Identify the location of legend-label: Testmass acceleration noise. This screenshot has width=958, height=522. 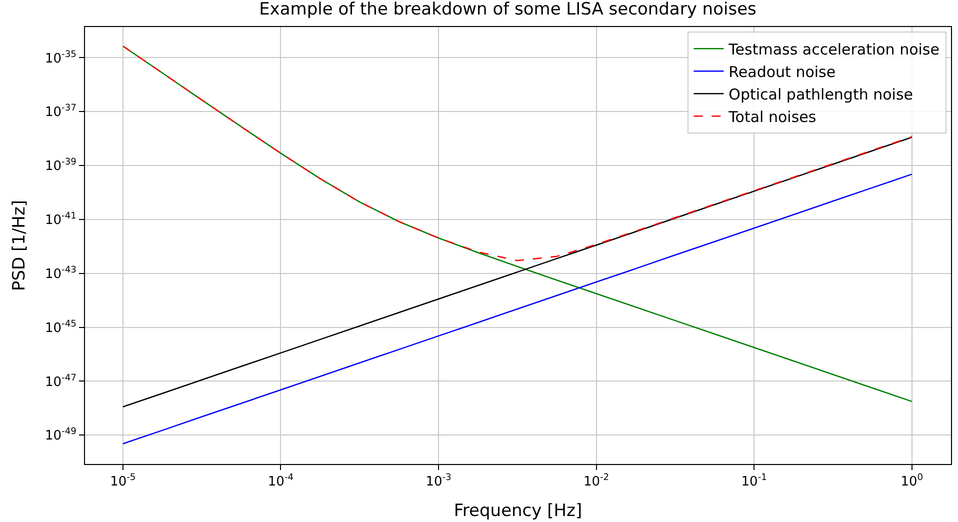
(834, 49).